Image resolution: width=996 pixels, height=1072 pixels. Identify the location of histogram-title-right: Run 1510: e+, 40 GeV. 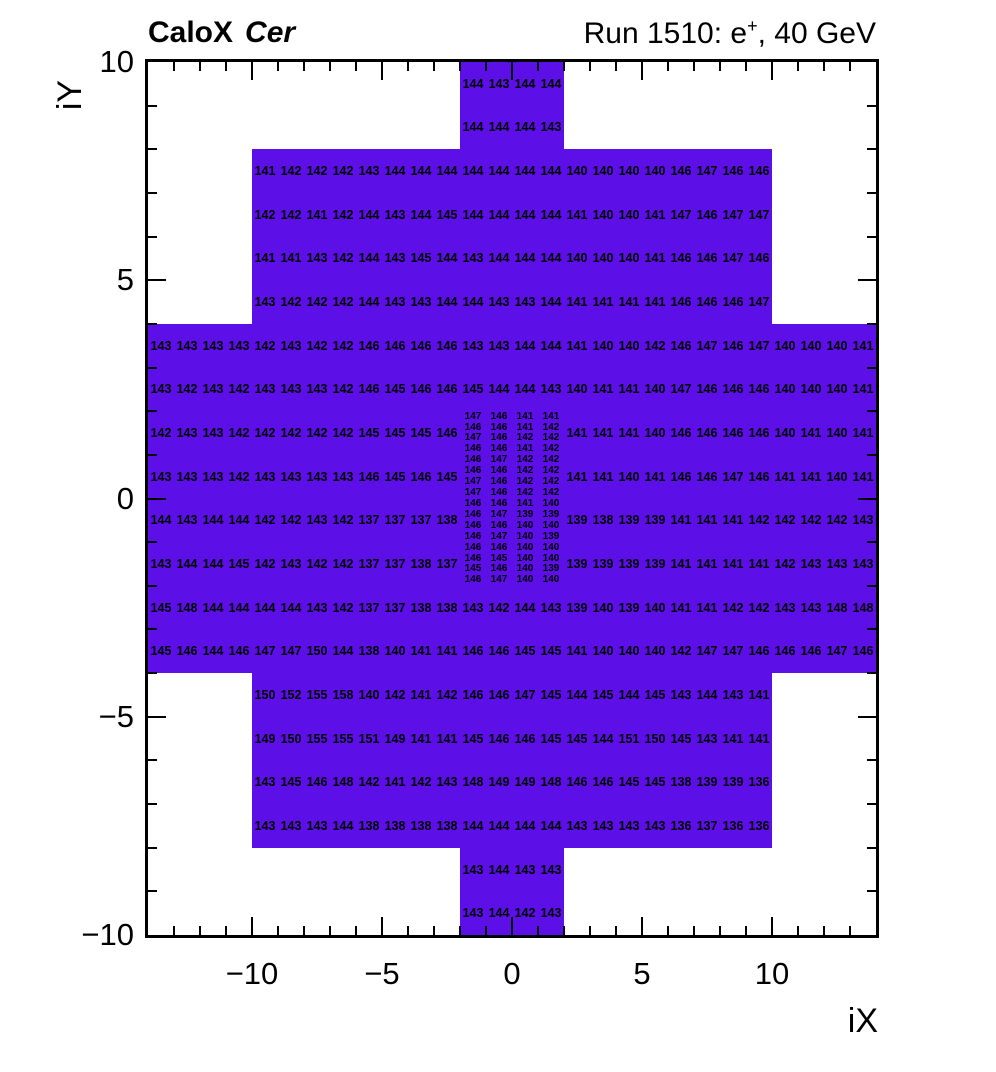
(730, 33).